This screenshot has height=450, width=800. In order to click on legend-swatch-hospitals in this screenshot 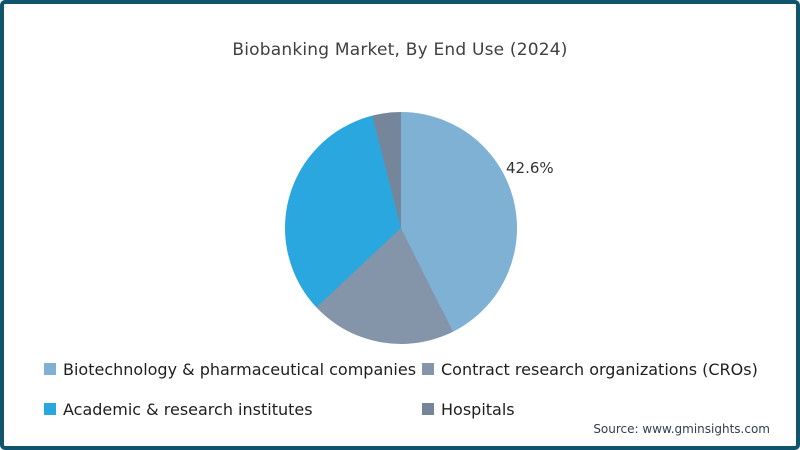, I will do `click(428, 409)`.